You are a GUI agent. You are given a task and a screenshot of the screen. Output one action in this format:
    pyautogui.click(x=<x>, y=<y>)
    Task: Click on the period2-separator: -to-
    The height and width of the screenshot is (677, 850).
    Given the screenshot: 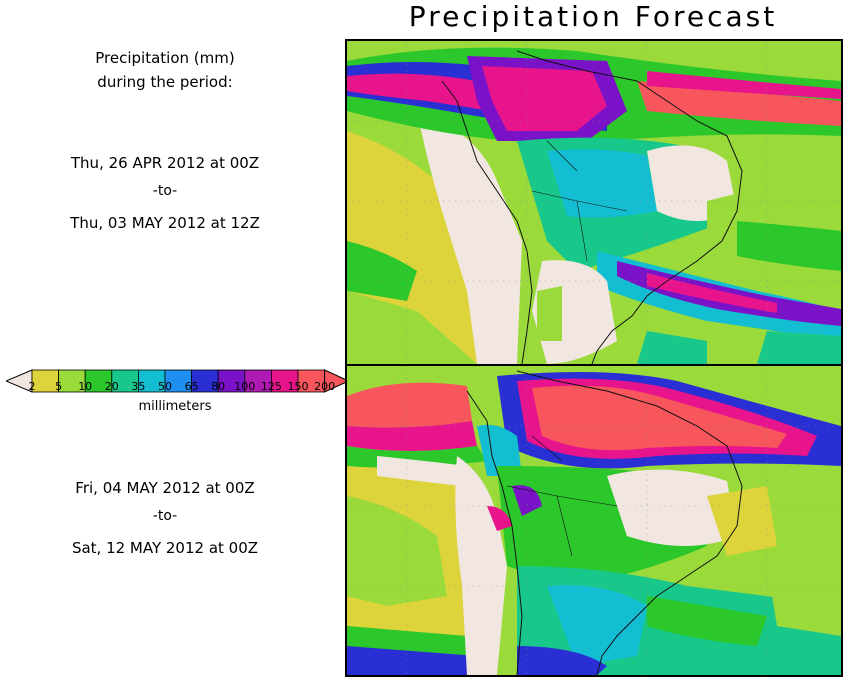 What is the action you would take?
    pyautogui.click(x=165, y=516)
    